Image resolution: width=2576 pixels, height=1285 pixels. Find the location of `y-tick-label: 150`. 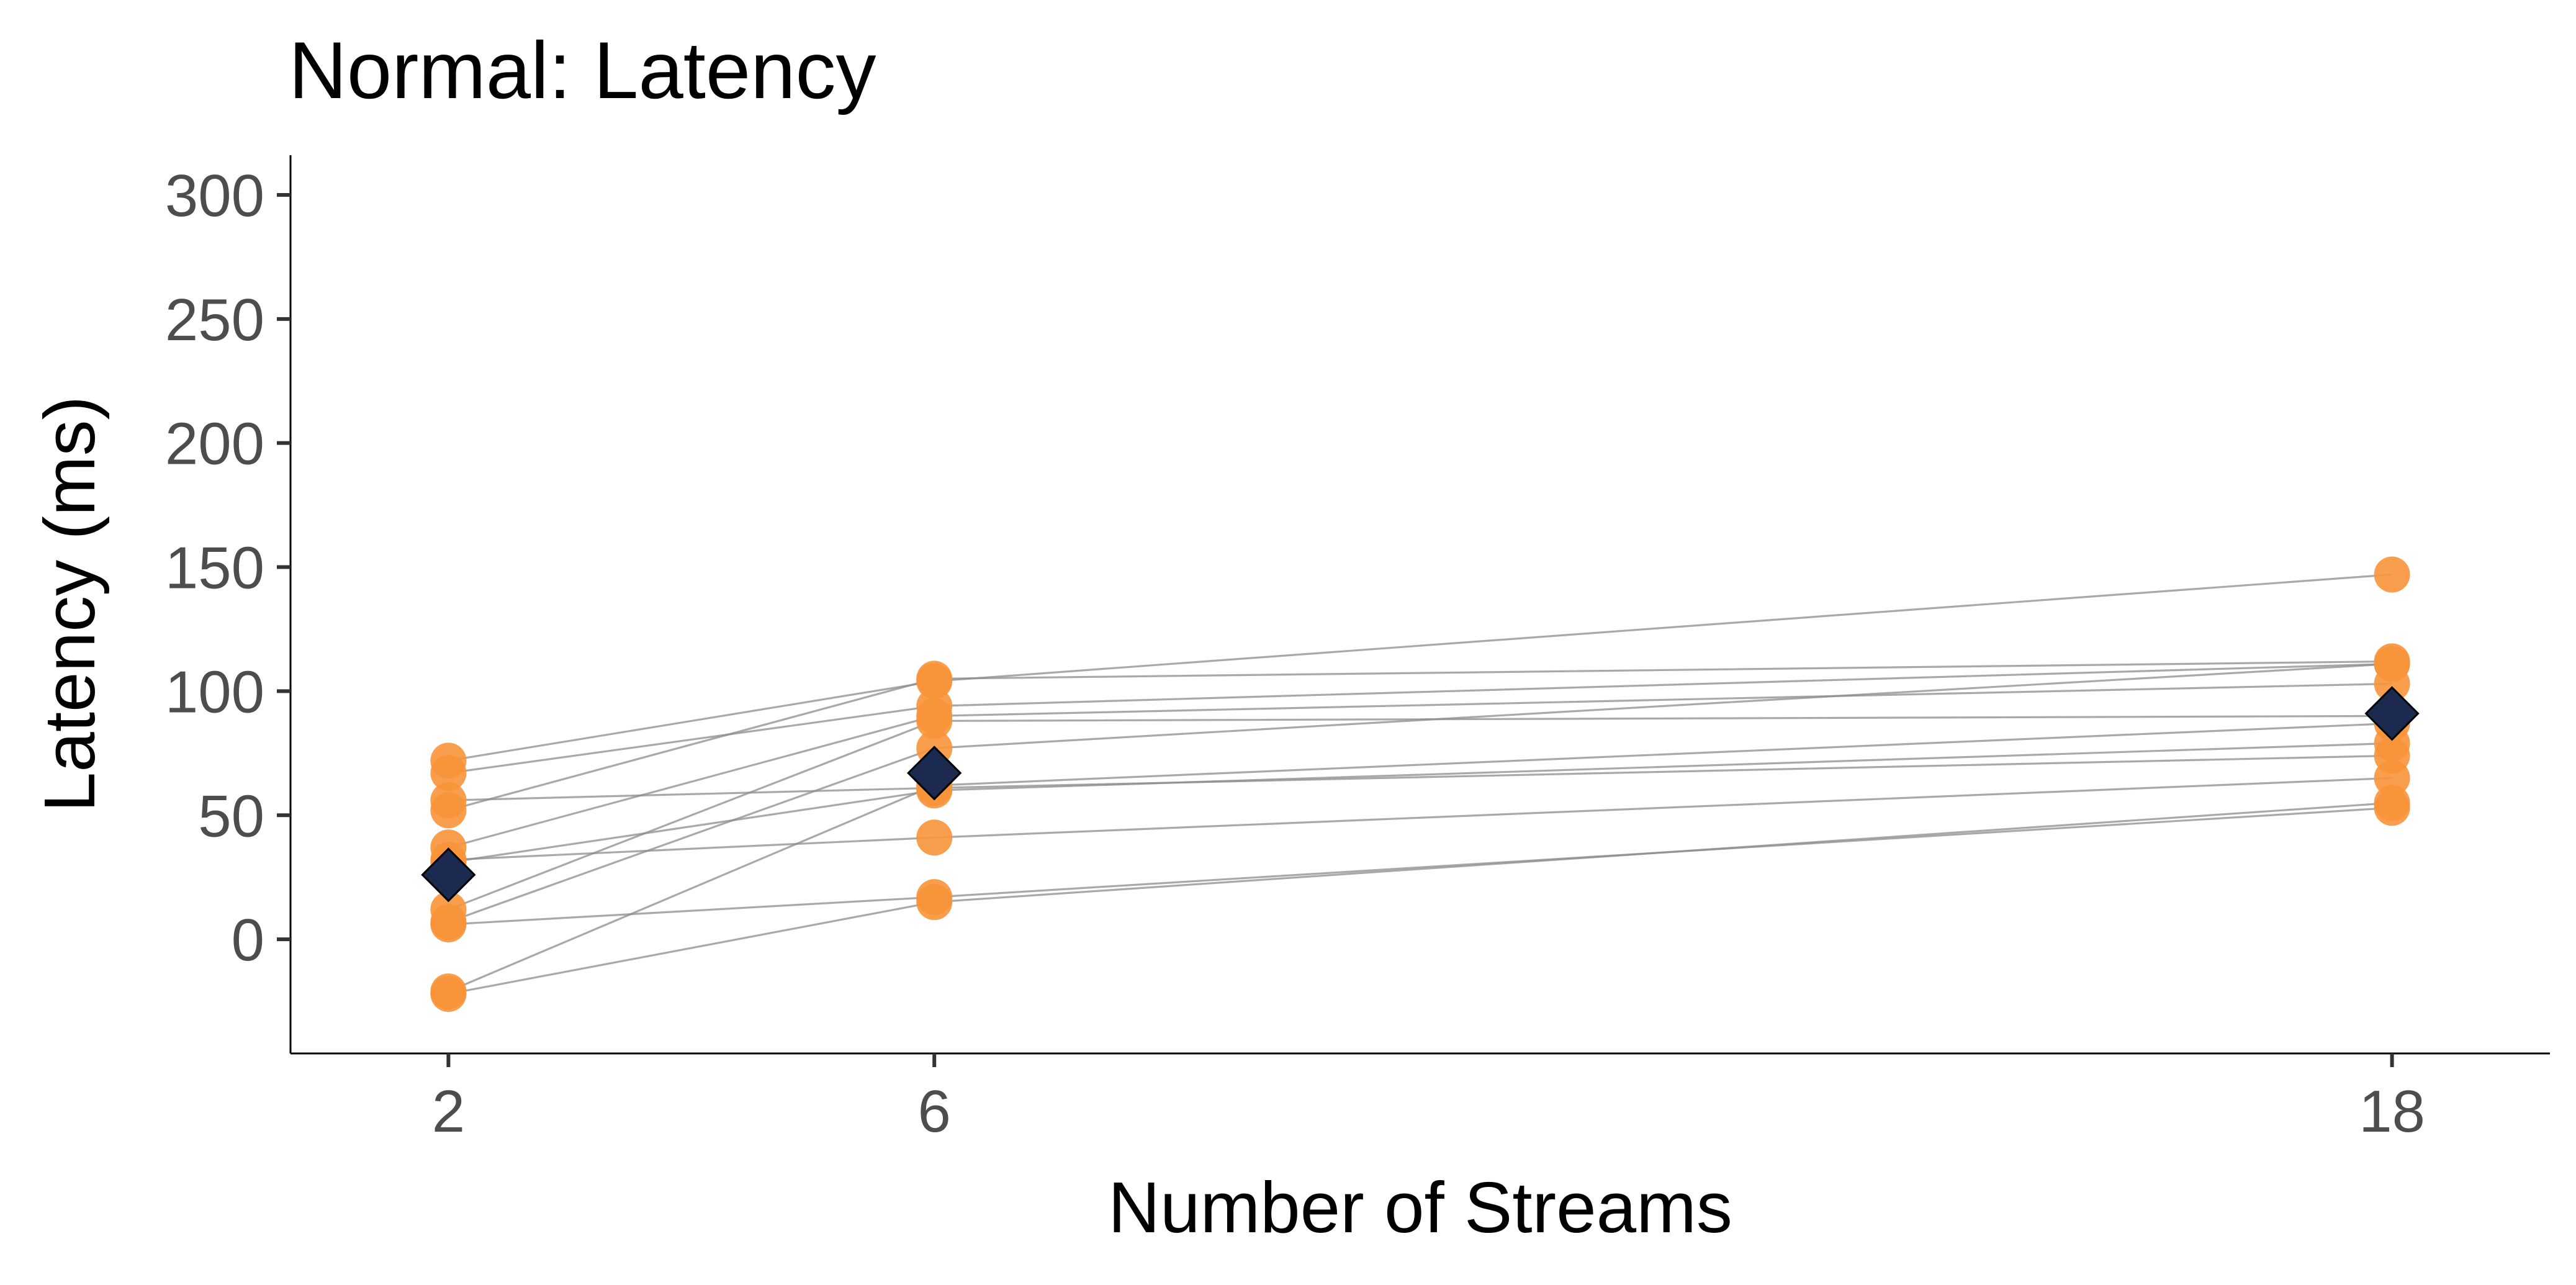

y-tick-label: 150 is located at coordinates (214, 568).